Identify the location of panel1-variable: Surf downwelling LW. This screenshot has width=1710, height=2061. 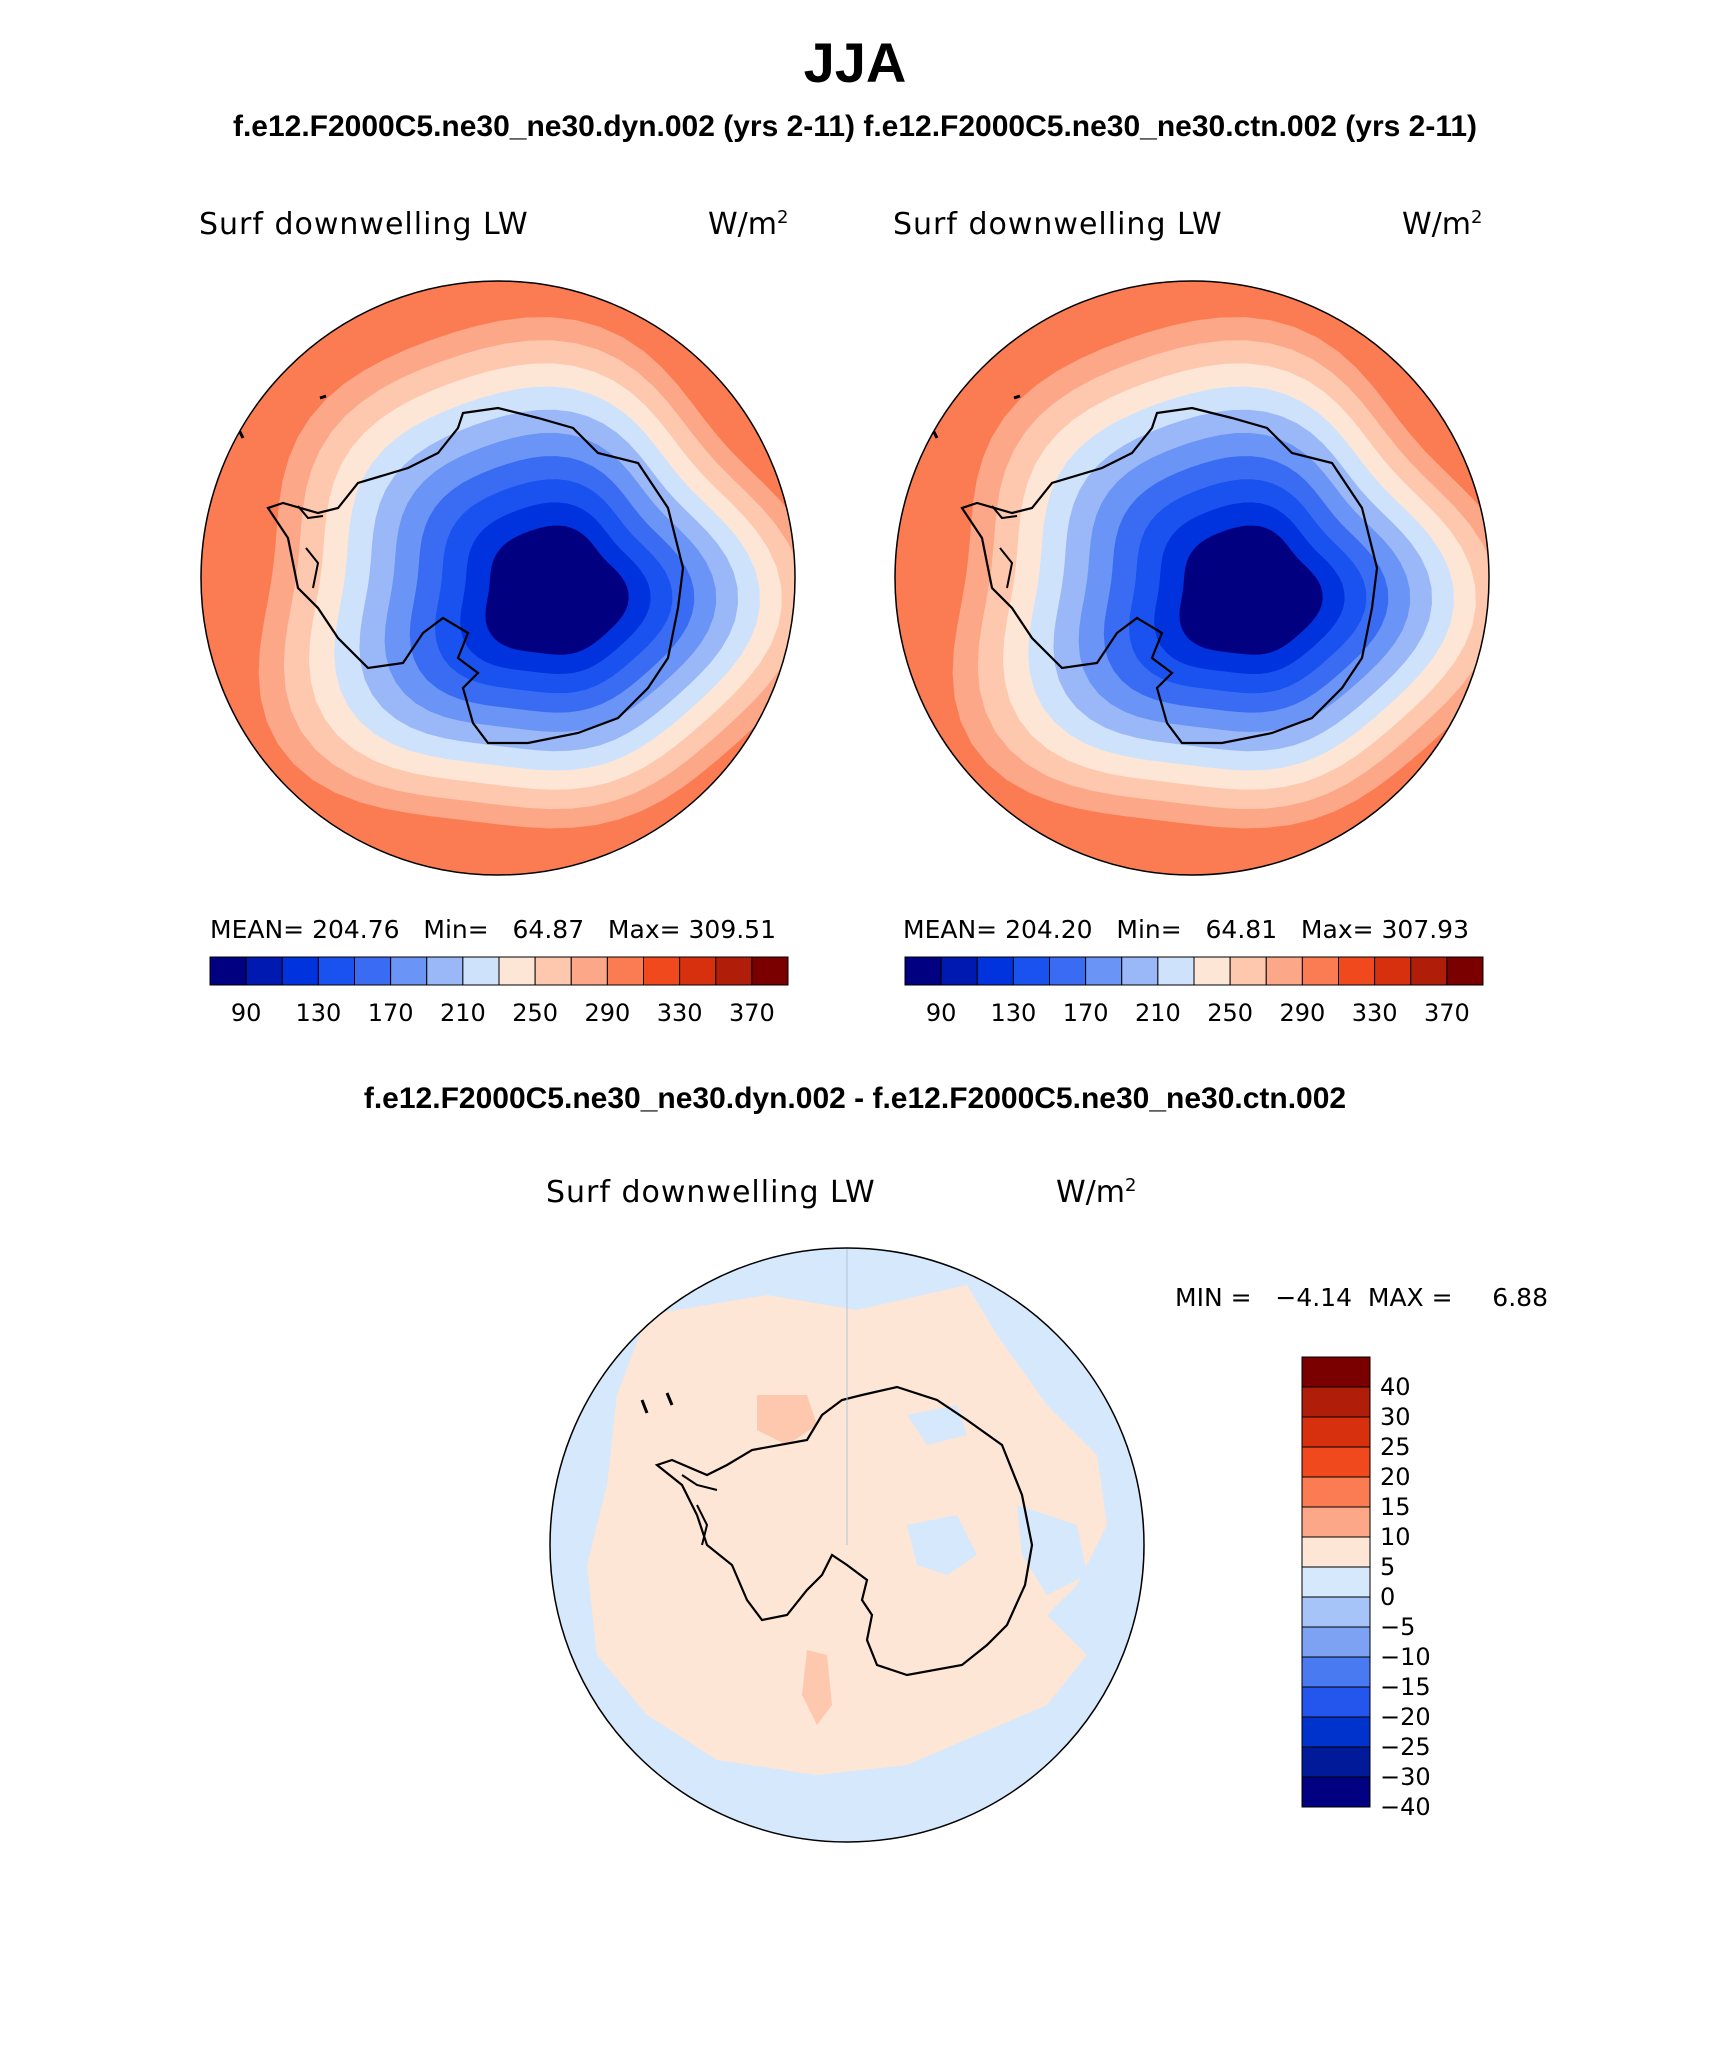
(364, 224).